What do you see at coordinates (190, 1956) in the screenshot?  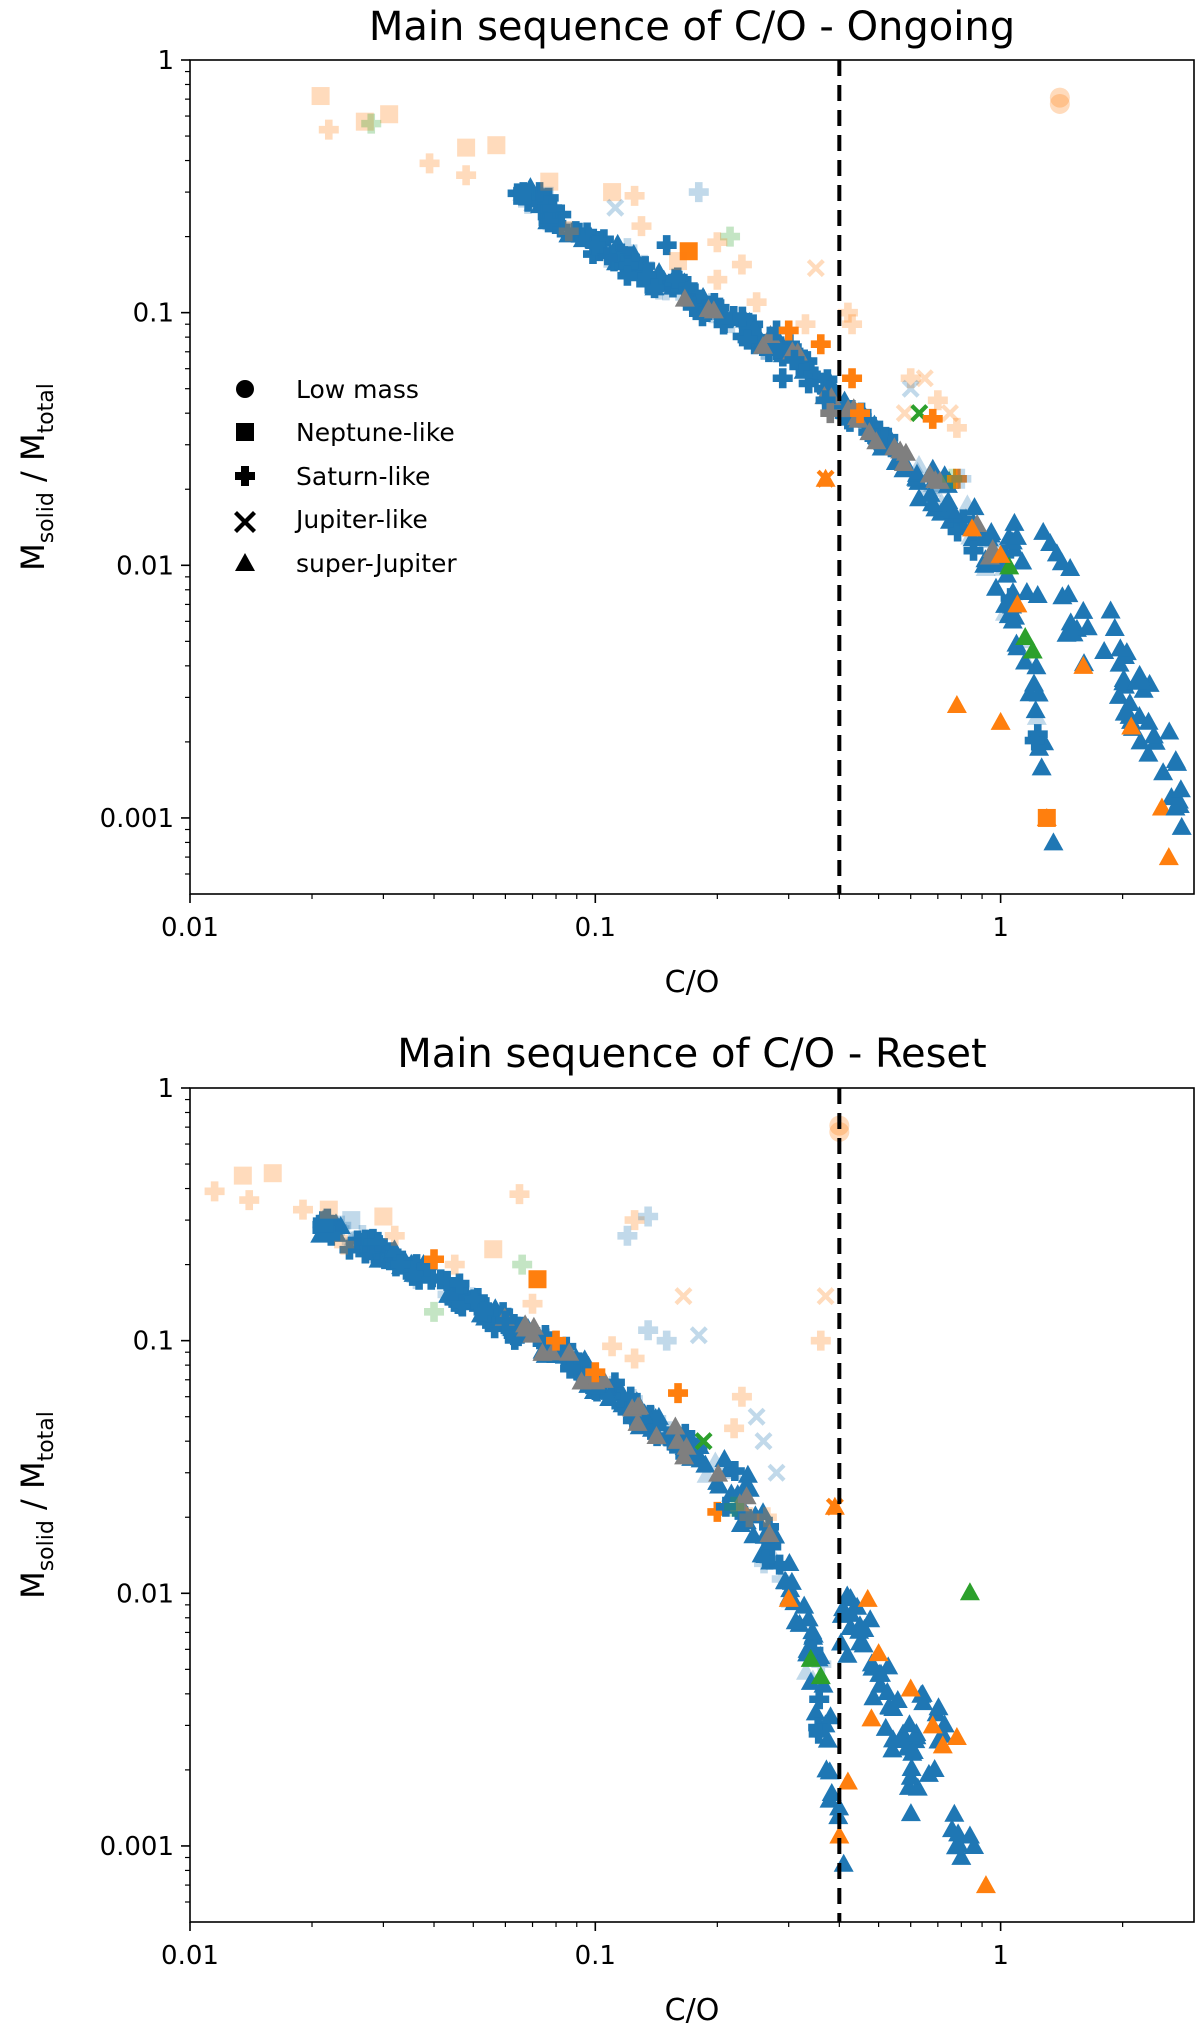 I see `x-tick-label: 0.01` at bounding box center [190, 1956].